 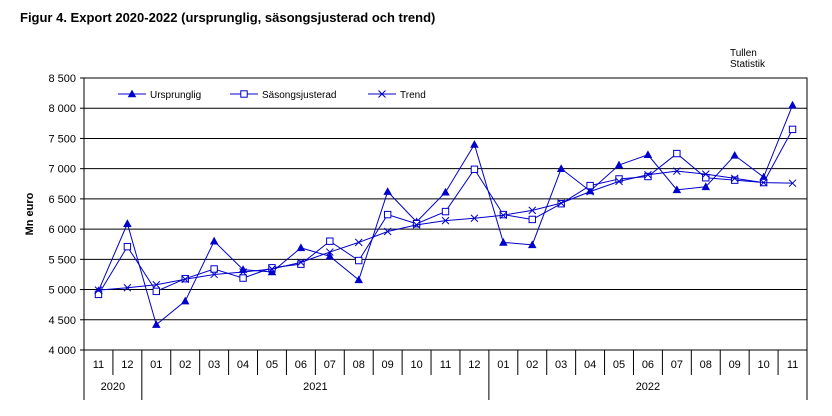 What do you see at coordinates (62, 139) in the screenshot?
I see `y-tick-label: 7 500` at bounding box center [62, 139].